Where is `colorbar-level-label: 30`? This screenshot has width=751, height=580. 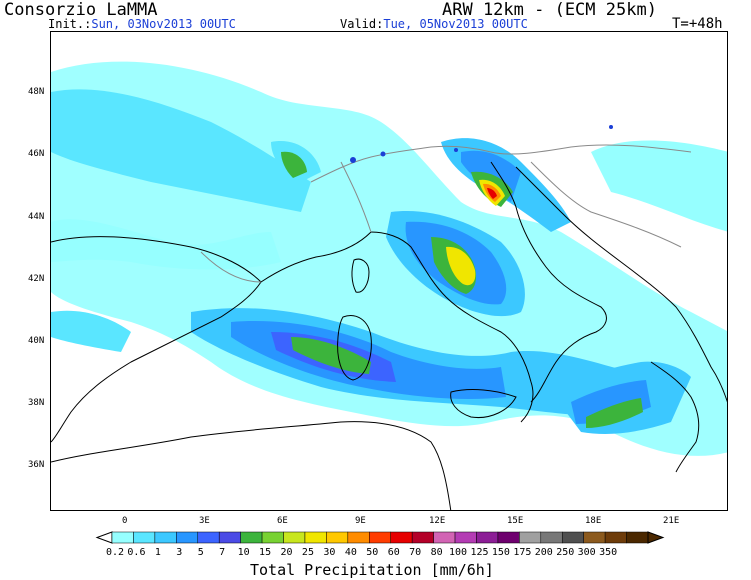
colorbar-level-label: 30 is located at coordinates (329, 552).